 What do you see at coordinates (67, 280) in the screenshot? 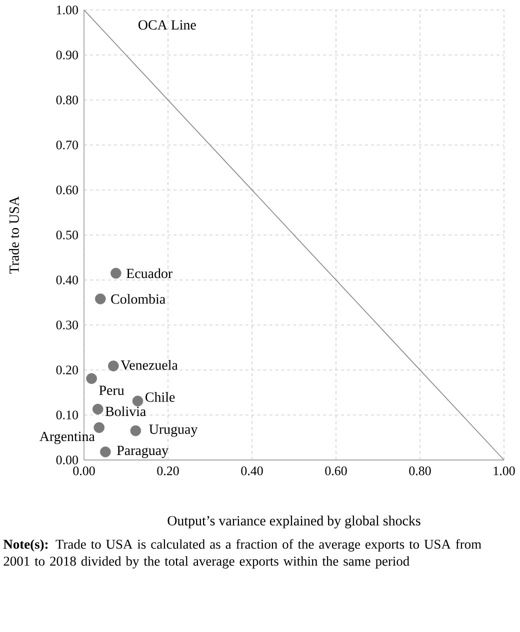
I see `y-tick-label: 0.40` at bounding box center [67, 280].